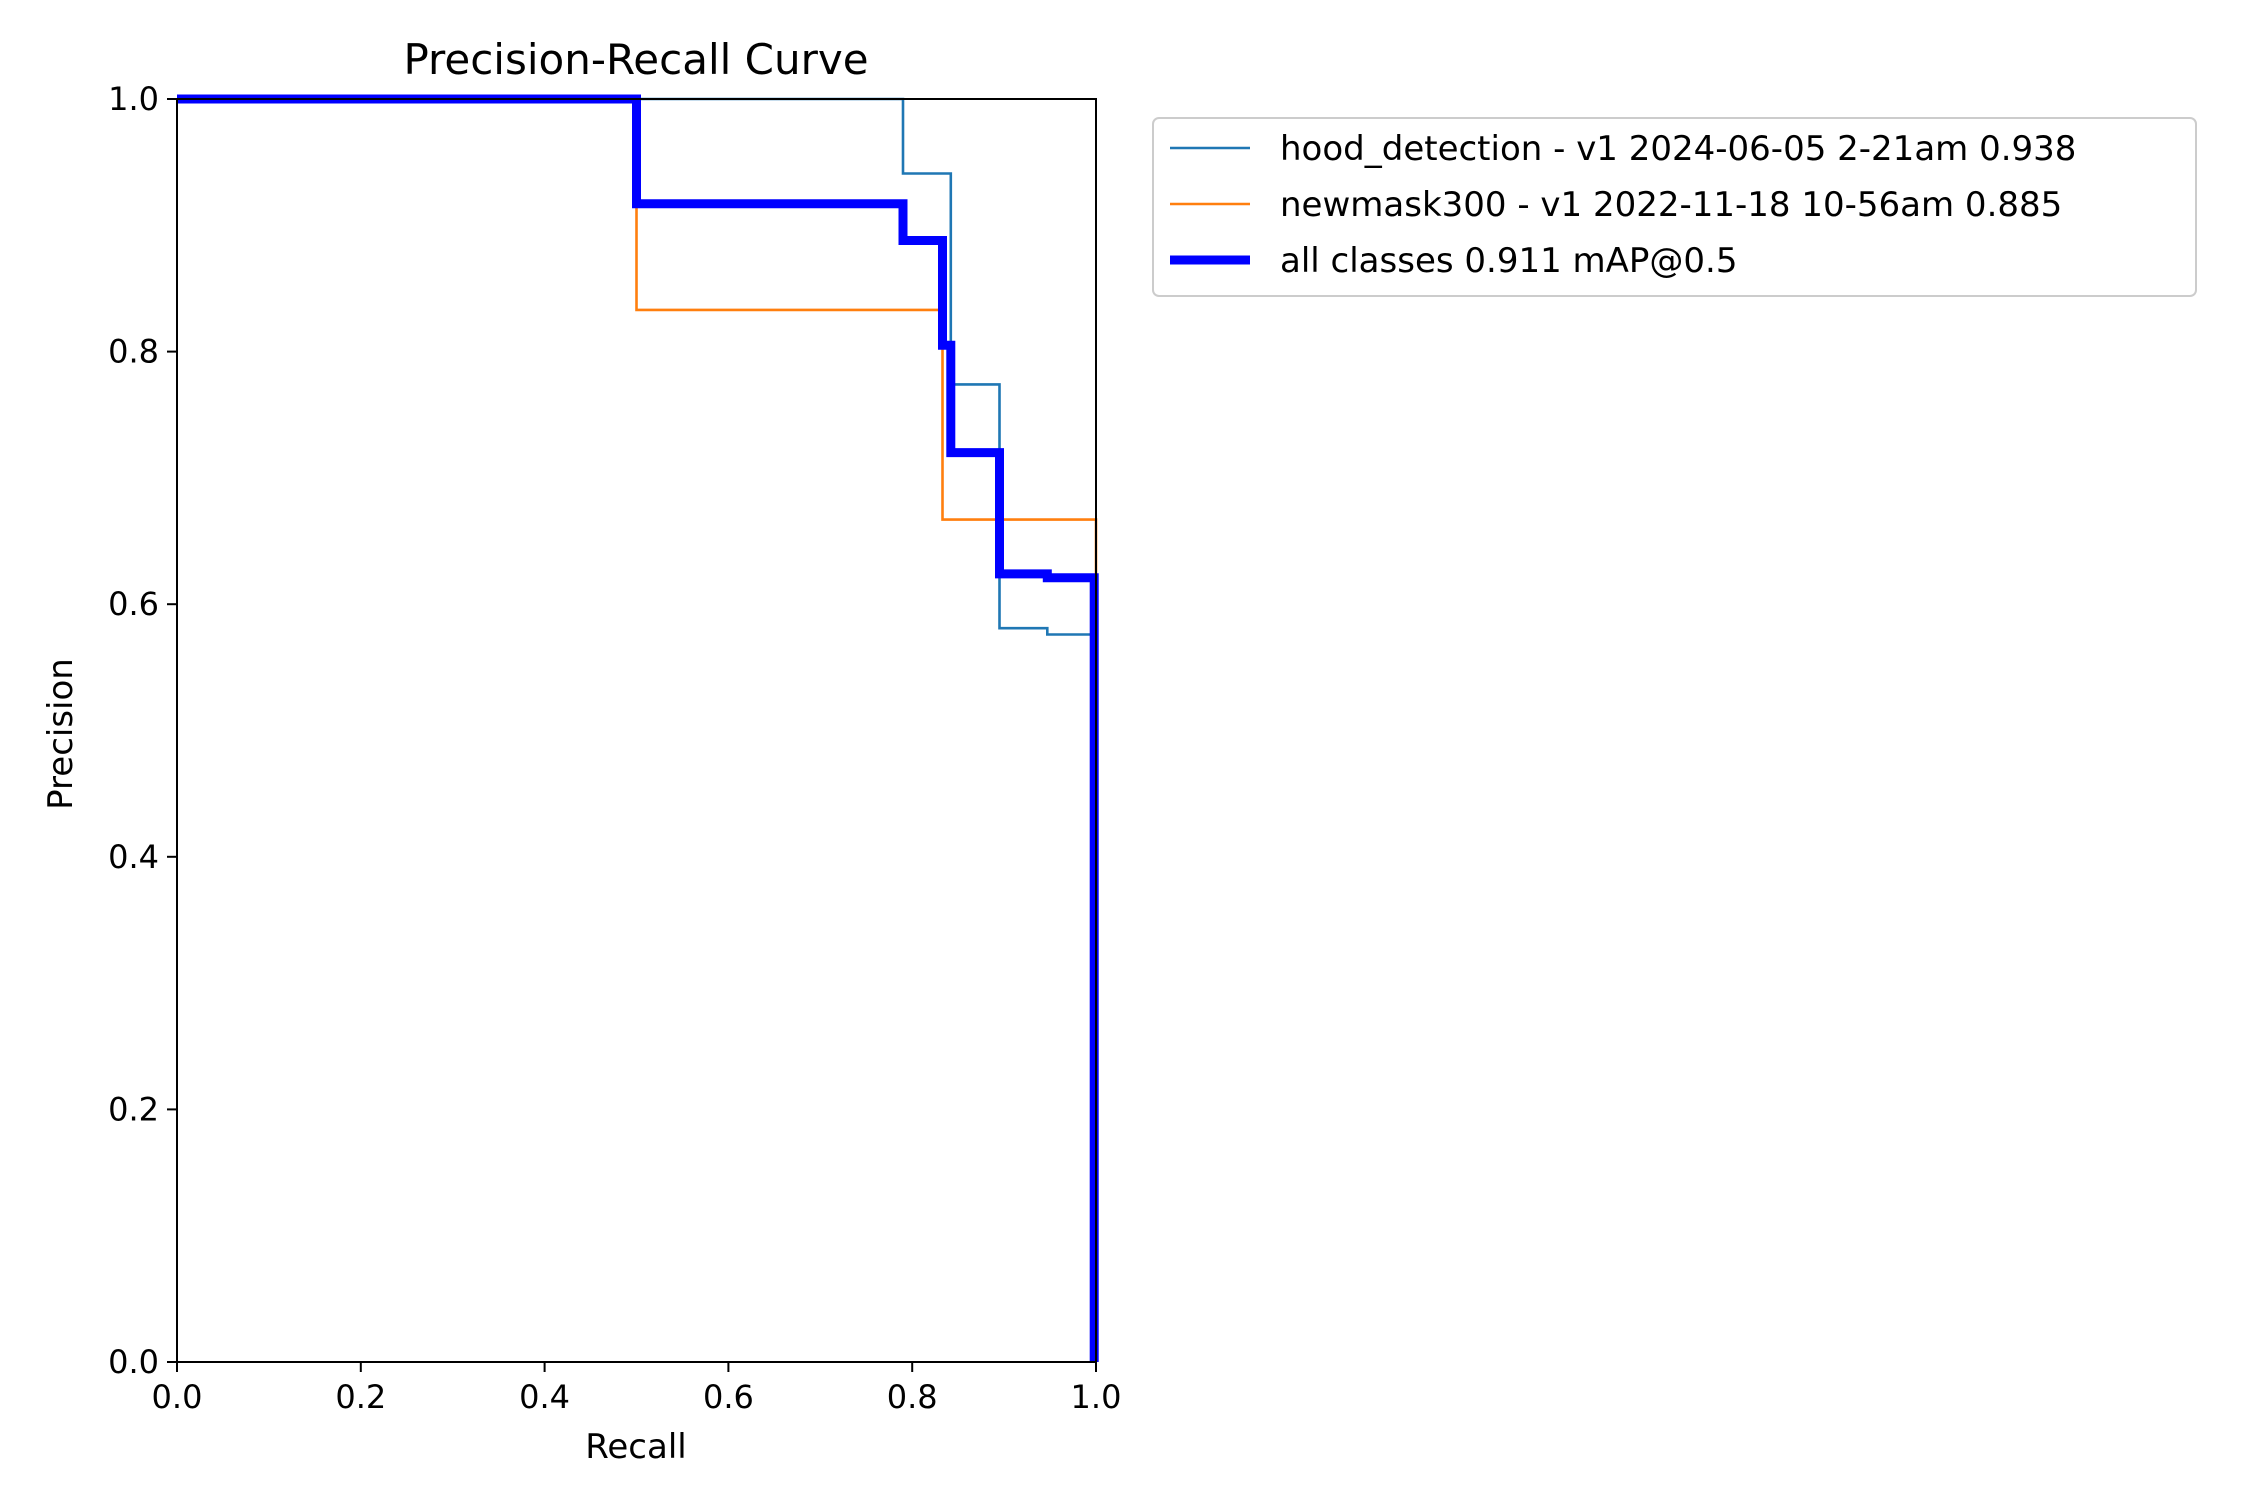 Image resolution: width=2250 pixels, height=1500 pixels. I want to click on x-axis: 0.0 0.2 0.4 0.6 0.8 1.0, so click(637, 1389).